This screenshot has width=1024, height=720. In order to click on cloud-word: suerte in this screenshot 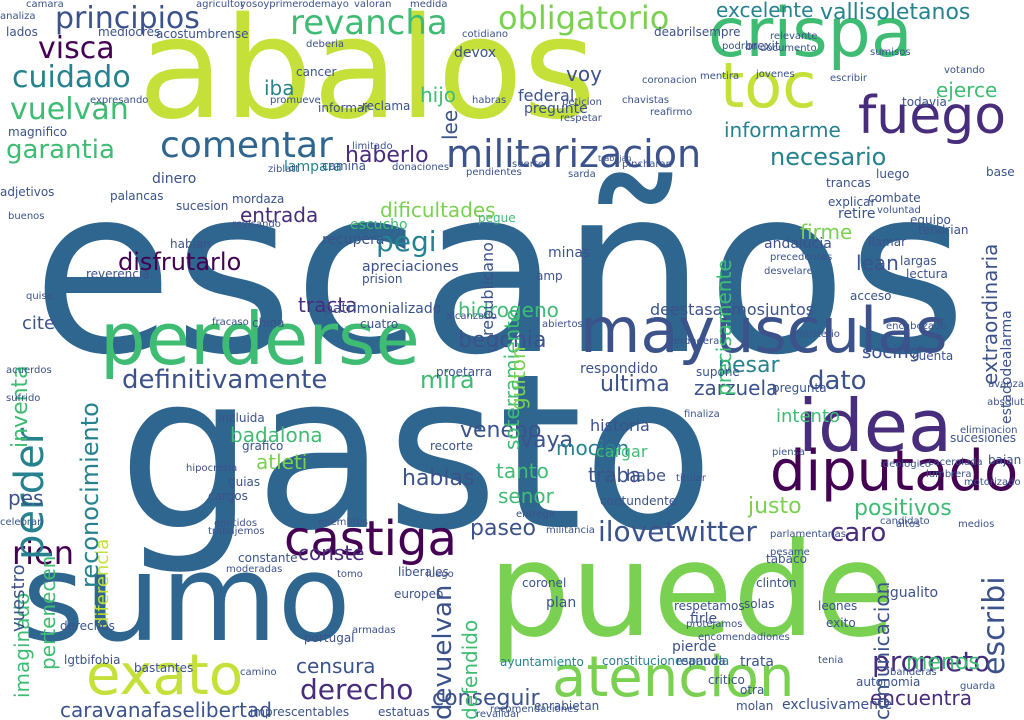, I will do `click(528, 164)`.